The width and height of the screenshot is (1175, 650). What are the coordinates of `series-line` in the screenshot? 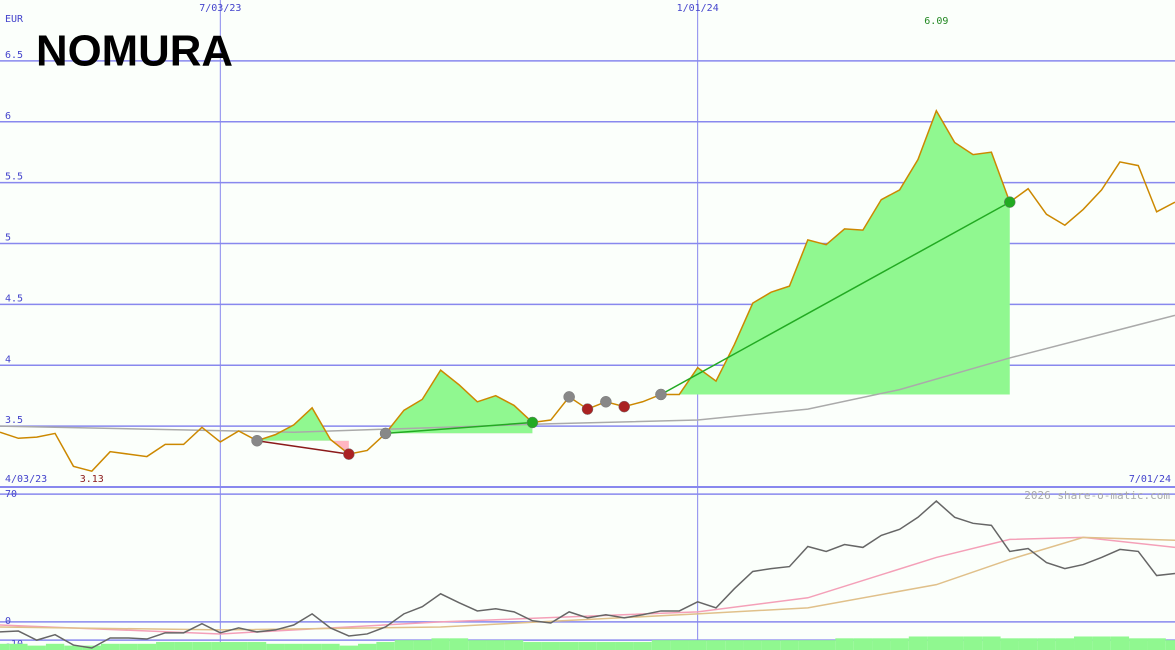 It's located at (587, 583).